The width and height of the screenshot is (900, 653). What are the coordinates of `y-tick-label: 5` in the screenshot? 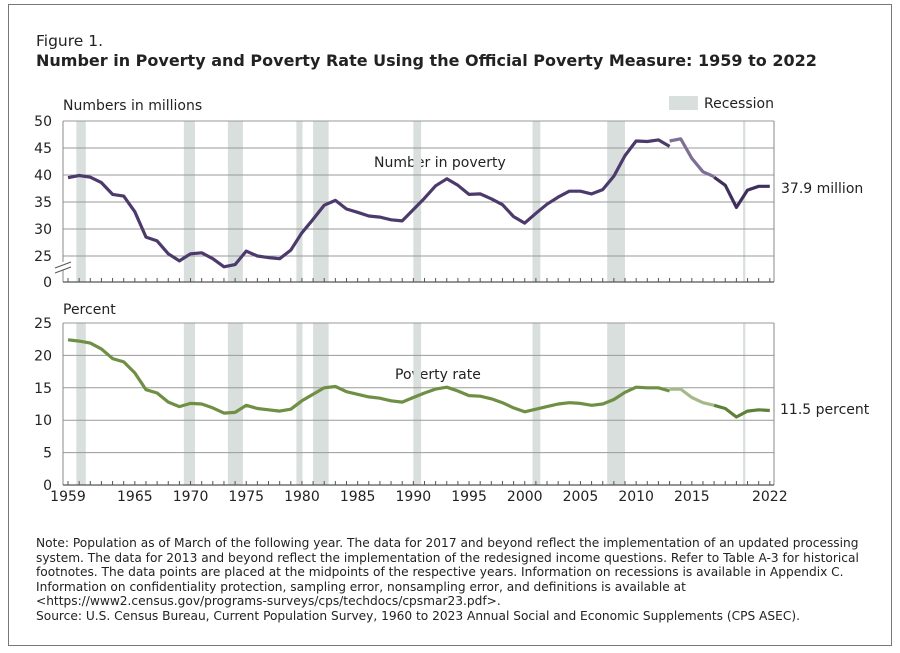 It's located at (47, 454).